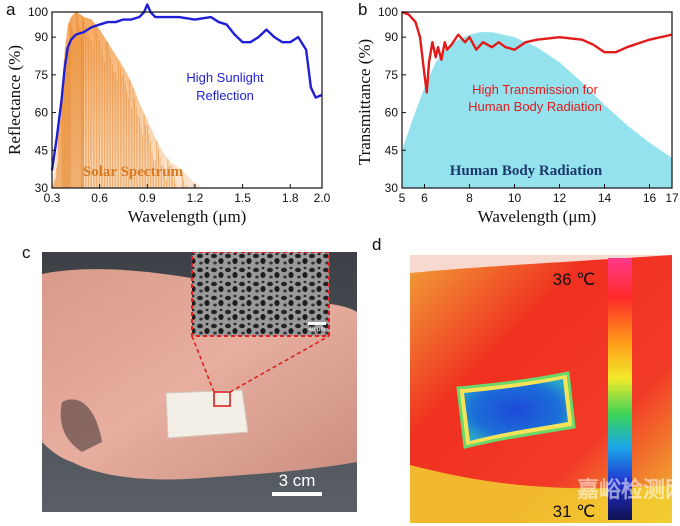 This screenshot has height=526, width=680. I want to click on zoom-line-left, so click(203, 364).